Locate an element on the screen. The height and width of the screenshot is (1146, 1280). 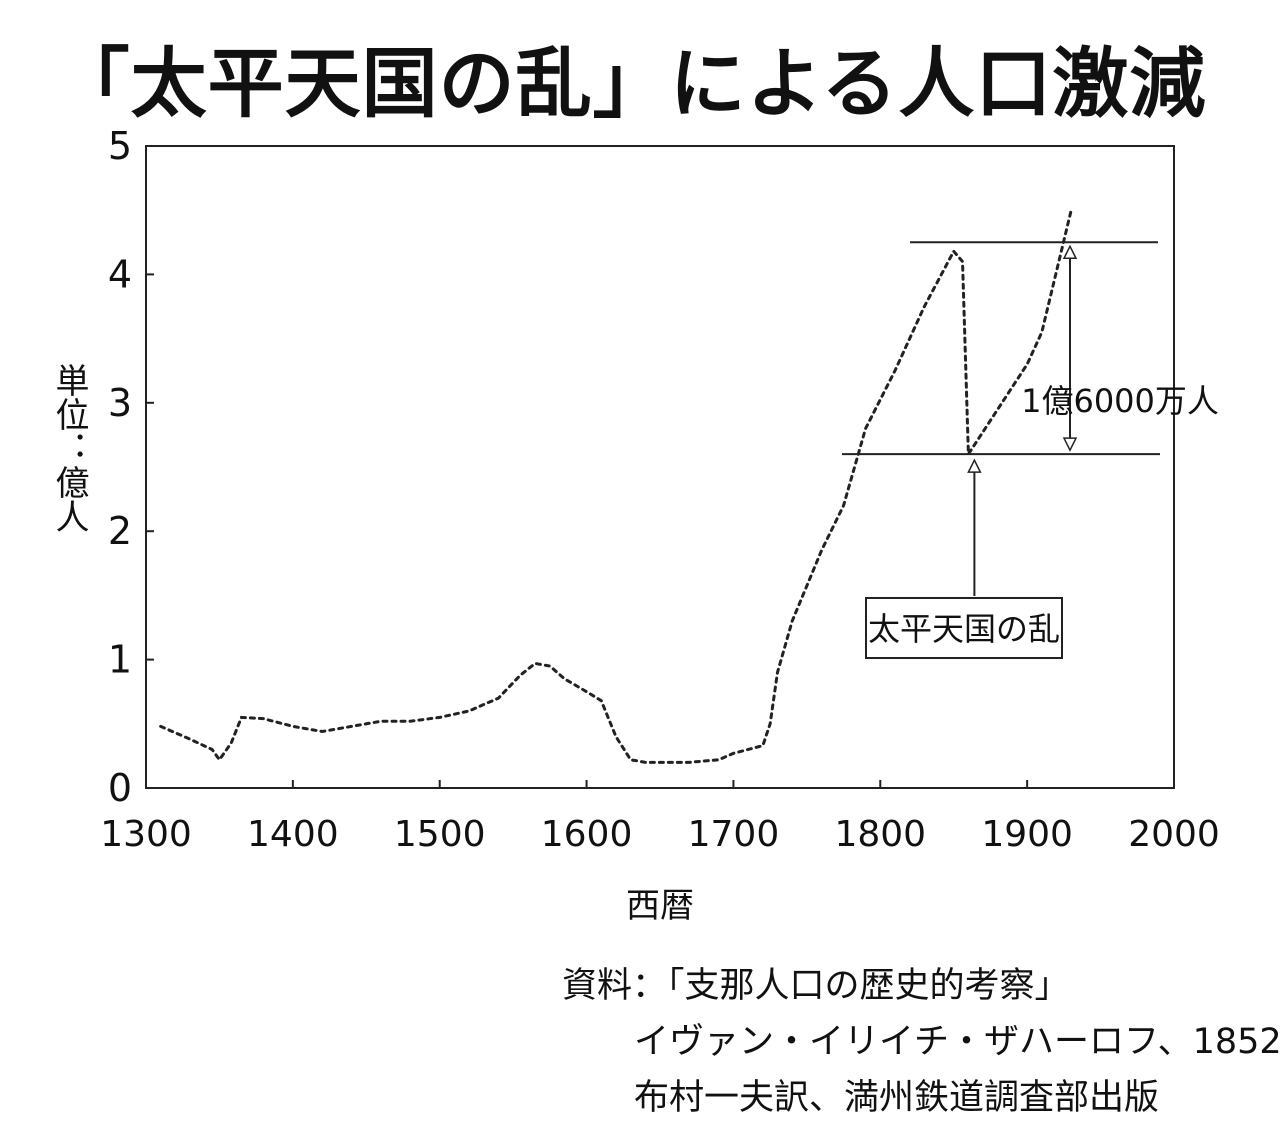
x-axis-label: 西暦 is located at coordinates (660, 906).